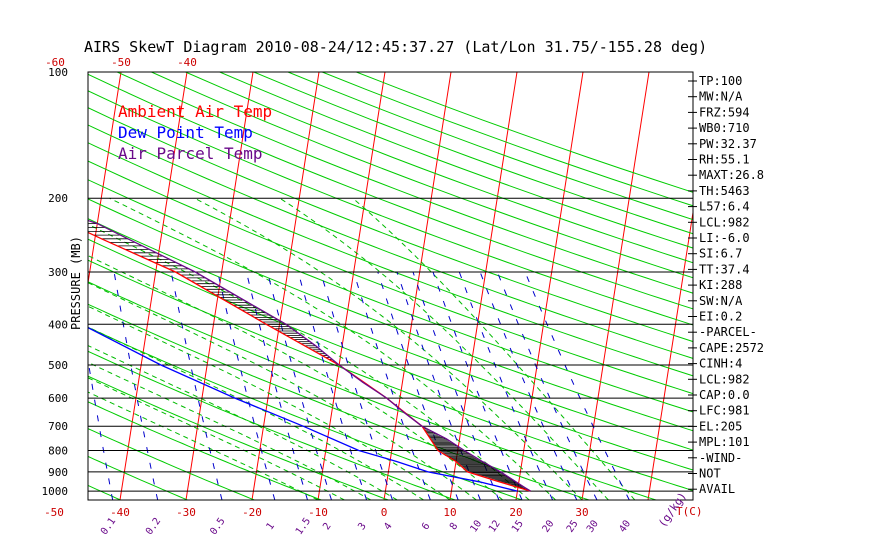 This screenshot has width=870, height=560. What do you see at coordinates (724, 128) in the screenshot?
I see `index-text: WB0:710` at bounding box center [724, 128].